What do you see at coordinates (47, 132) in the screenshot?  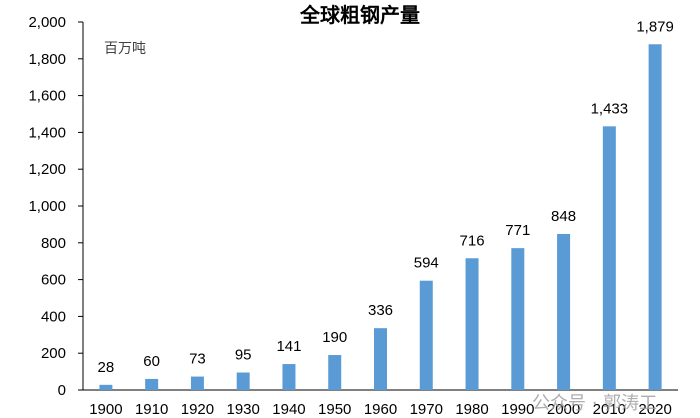 I see `y-tick-label: 1,400` at bounding box center [47, 132].